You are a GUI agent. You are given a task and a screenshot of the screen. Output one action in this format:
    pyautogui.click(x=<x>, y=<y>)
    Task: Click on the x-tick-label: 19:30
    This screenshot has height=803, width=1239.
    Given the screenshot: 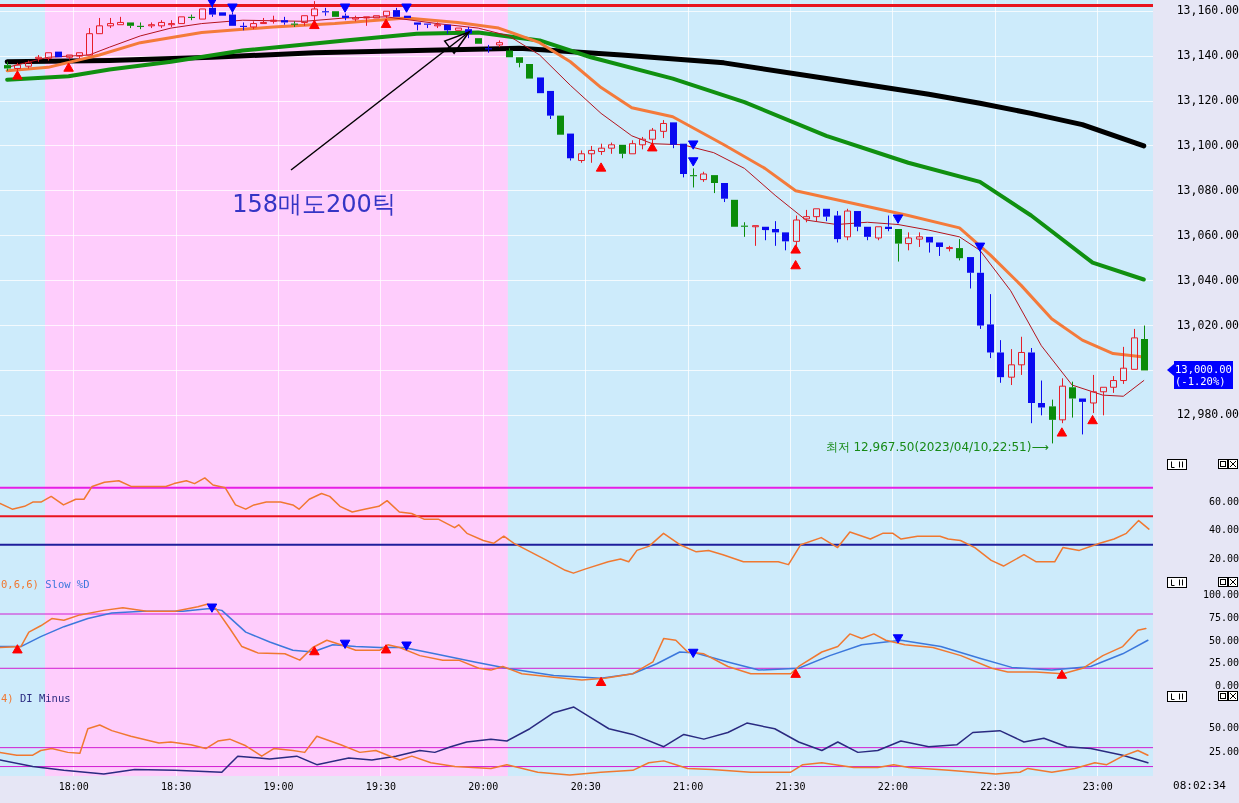 What is the action you would take?
    pyautogui.click(x=380, y=786)
    